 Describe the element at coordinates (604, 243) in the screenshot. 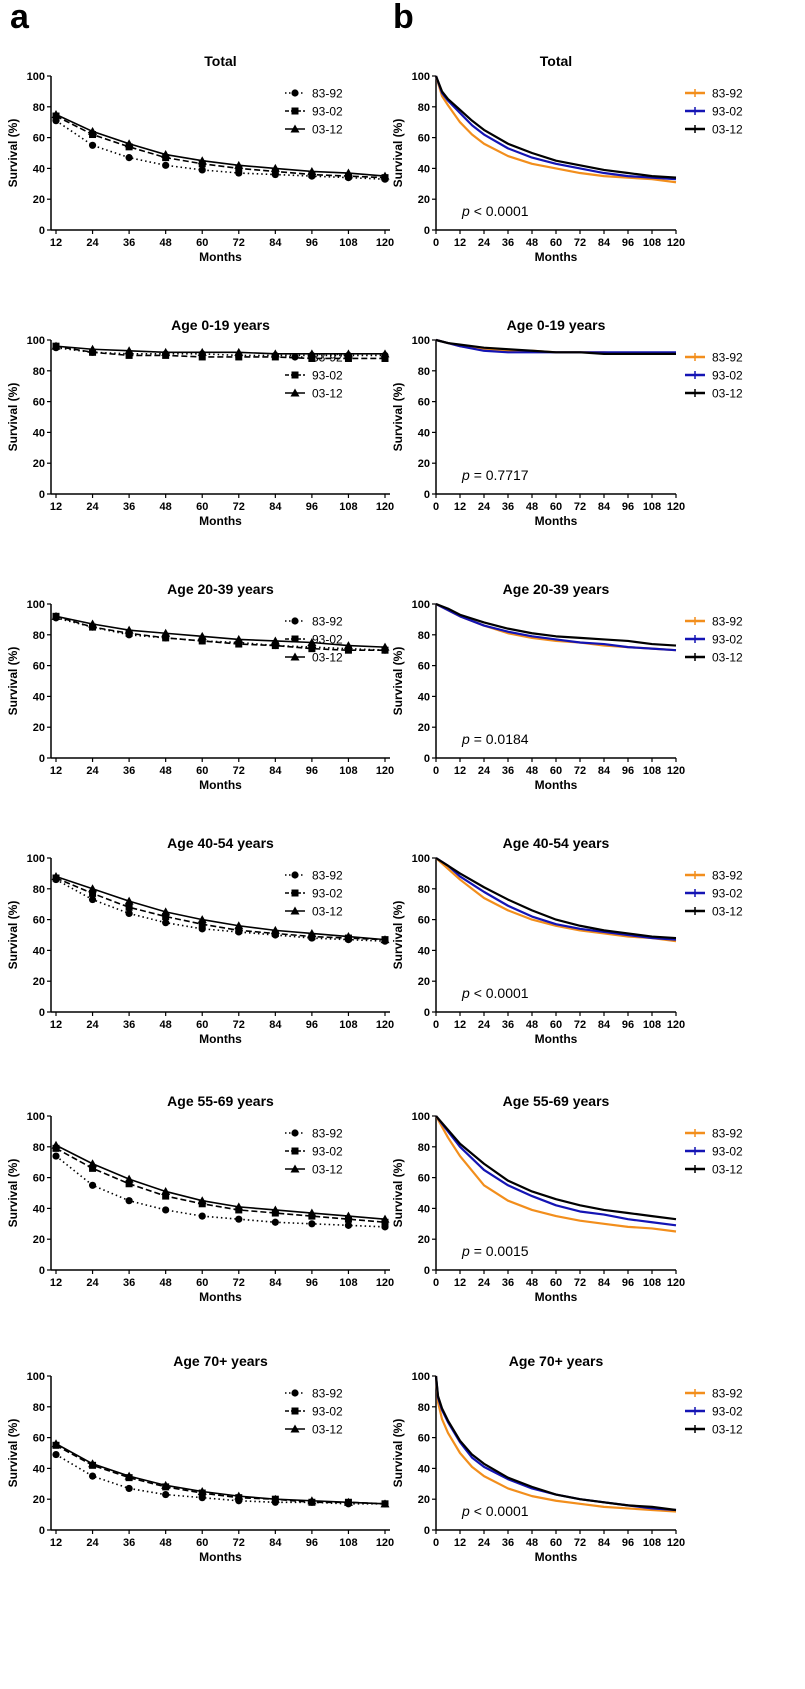

I see `x-tick-label: 84` at that location.